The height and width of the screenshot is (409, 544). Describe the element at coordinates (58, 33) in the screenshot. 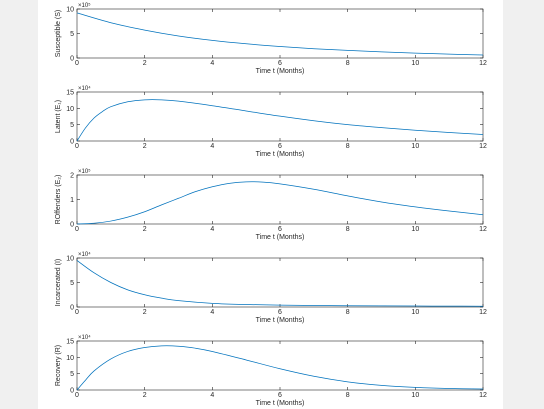

I see `y-axis-label: Susceptible (S)` at that location.